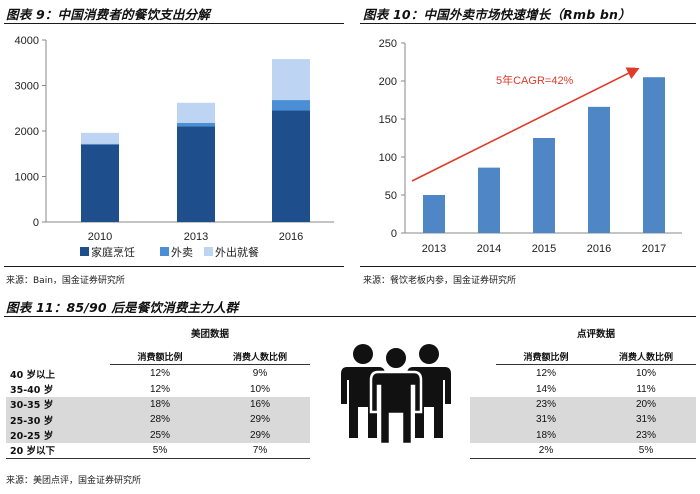  I want to click on dianping-table: 12% 10% 14% 11% 23% 20% 31% 31% 18% 23% 2% 5%, so click(583, 412).